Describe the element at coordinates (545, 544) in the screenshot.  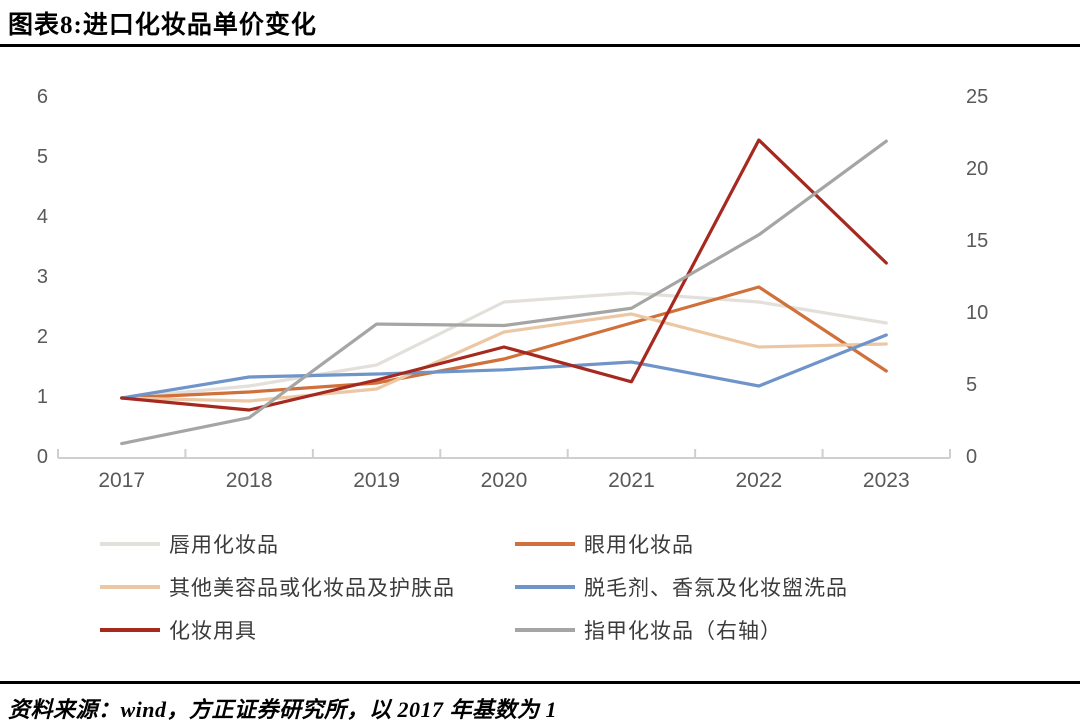
I see `legend-swatch-eye-cosmetics` at that location.